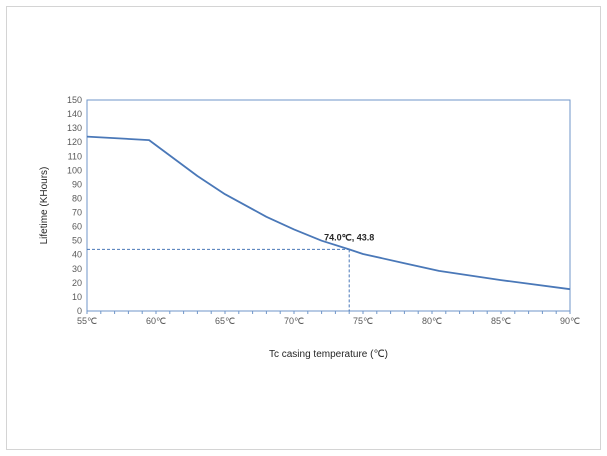 The image size is (607, 456). Describe the element at coordinates (77, 283) in the screenshot. I see `y-tick-label: 20` at that location.